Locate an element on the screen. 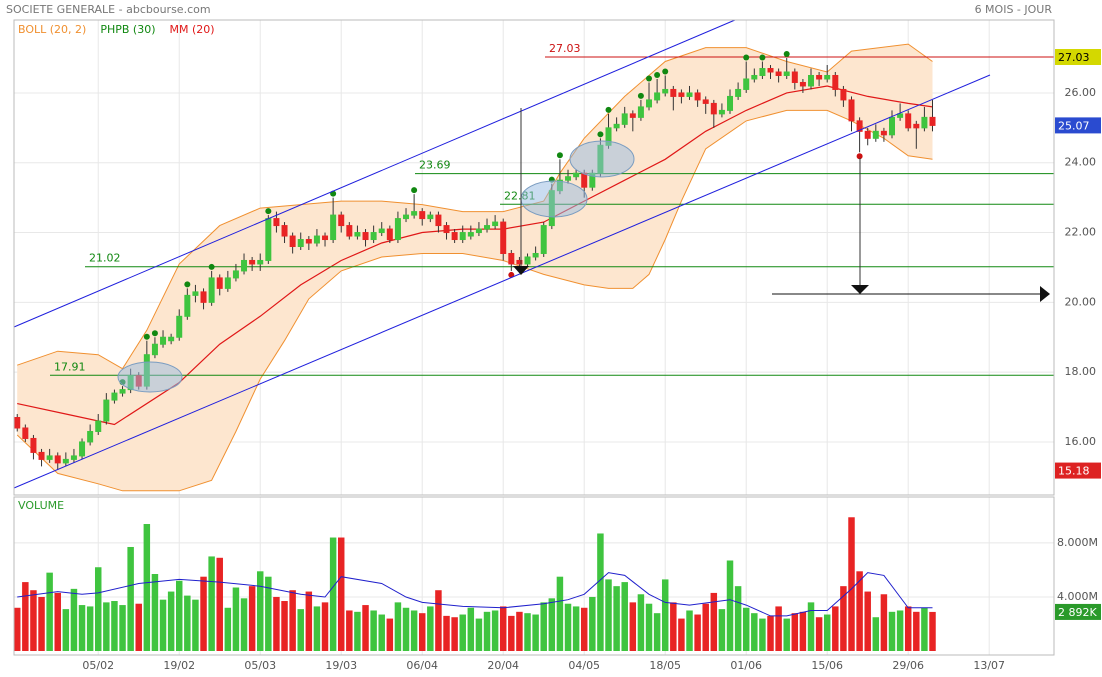  x-tick-label: 19/02 is located at coordinates (179, 665).